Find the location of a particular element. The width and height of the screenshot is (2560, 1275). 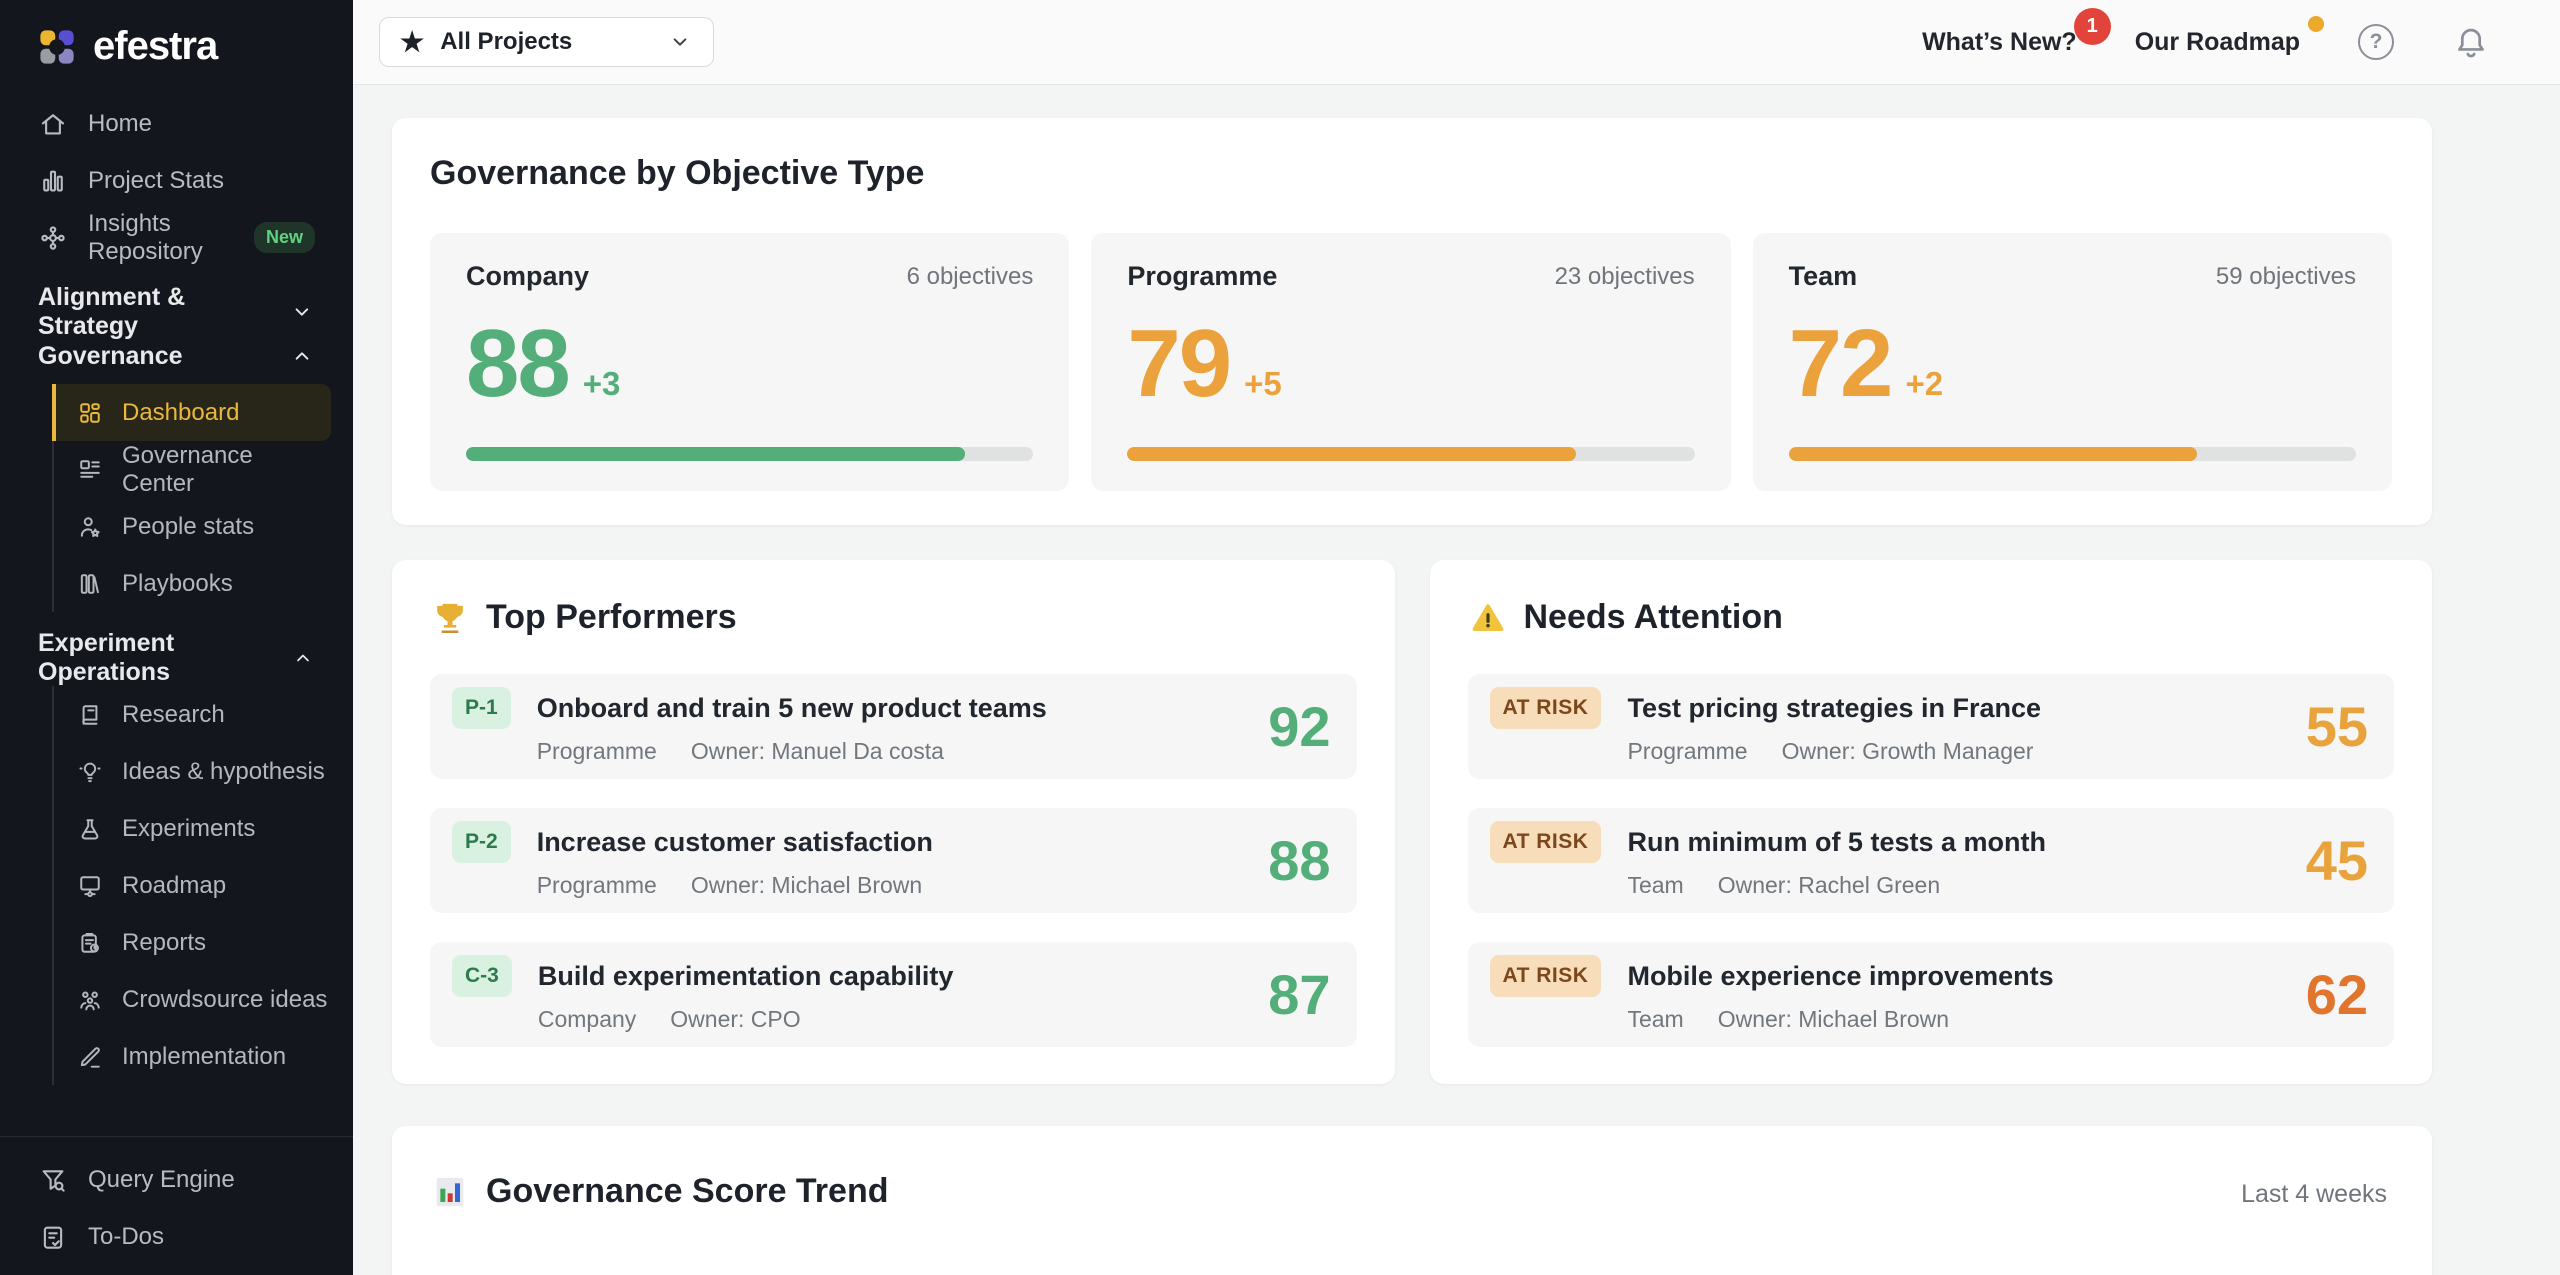

top-performers-title: Top Performers is located at coordinates (611, 617).